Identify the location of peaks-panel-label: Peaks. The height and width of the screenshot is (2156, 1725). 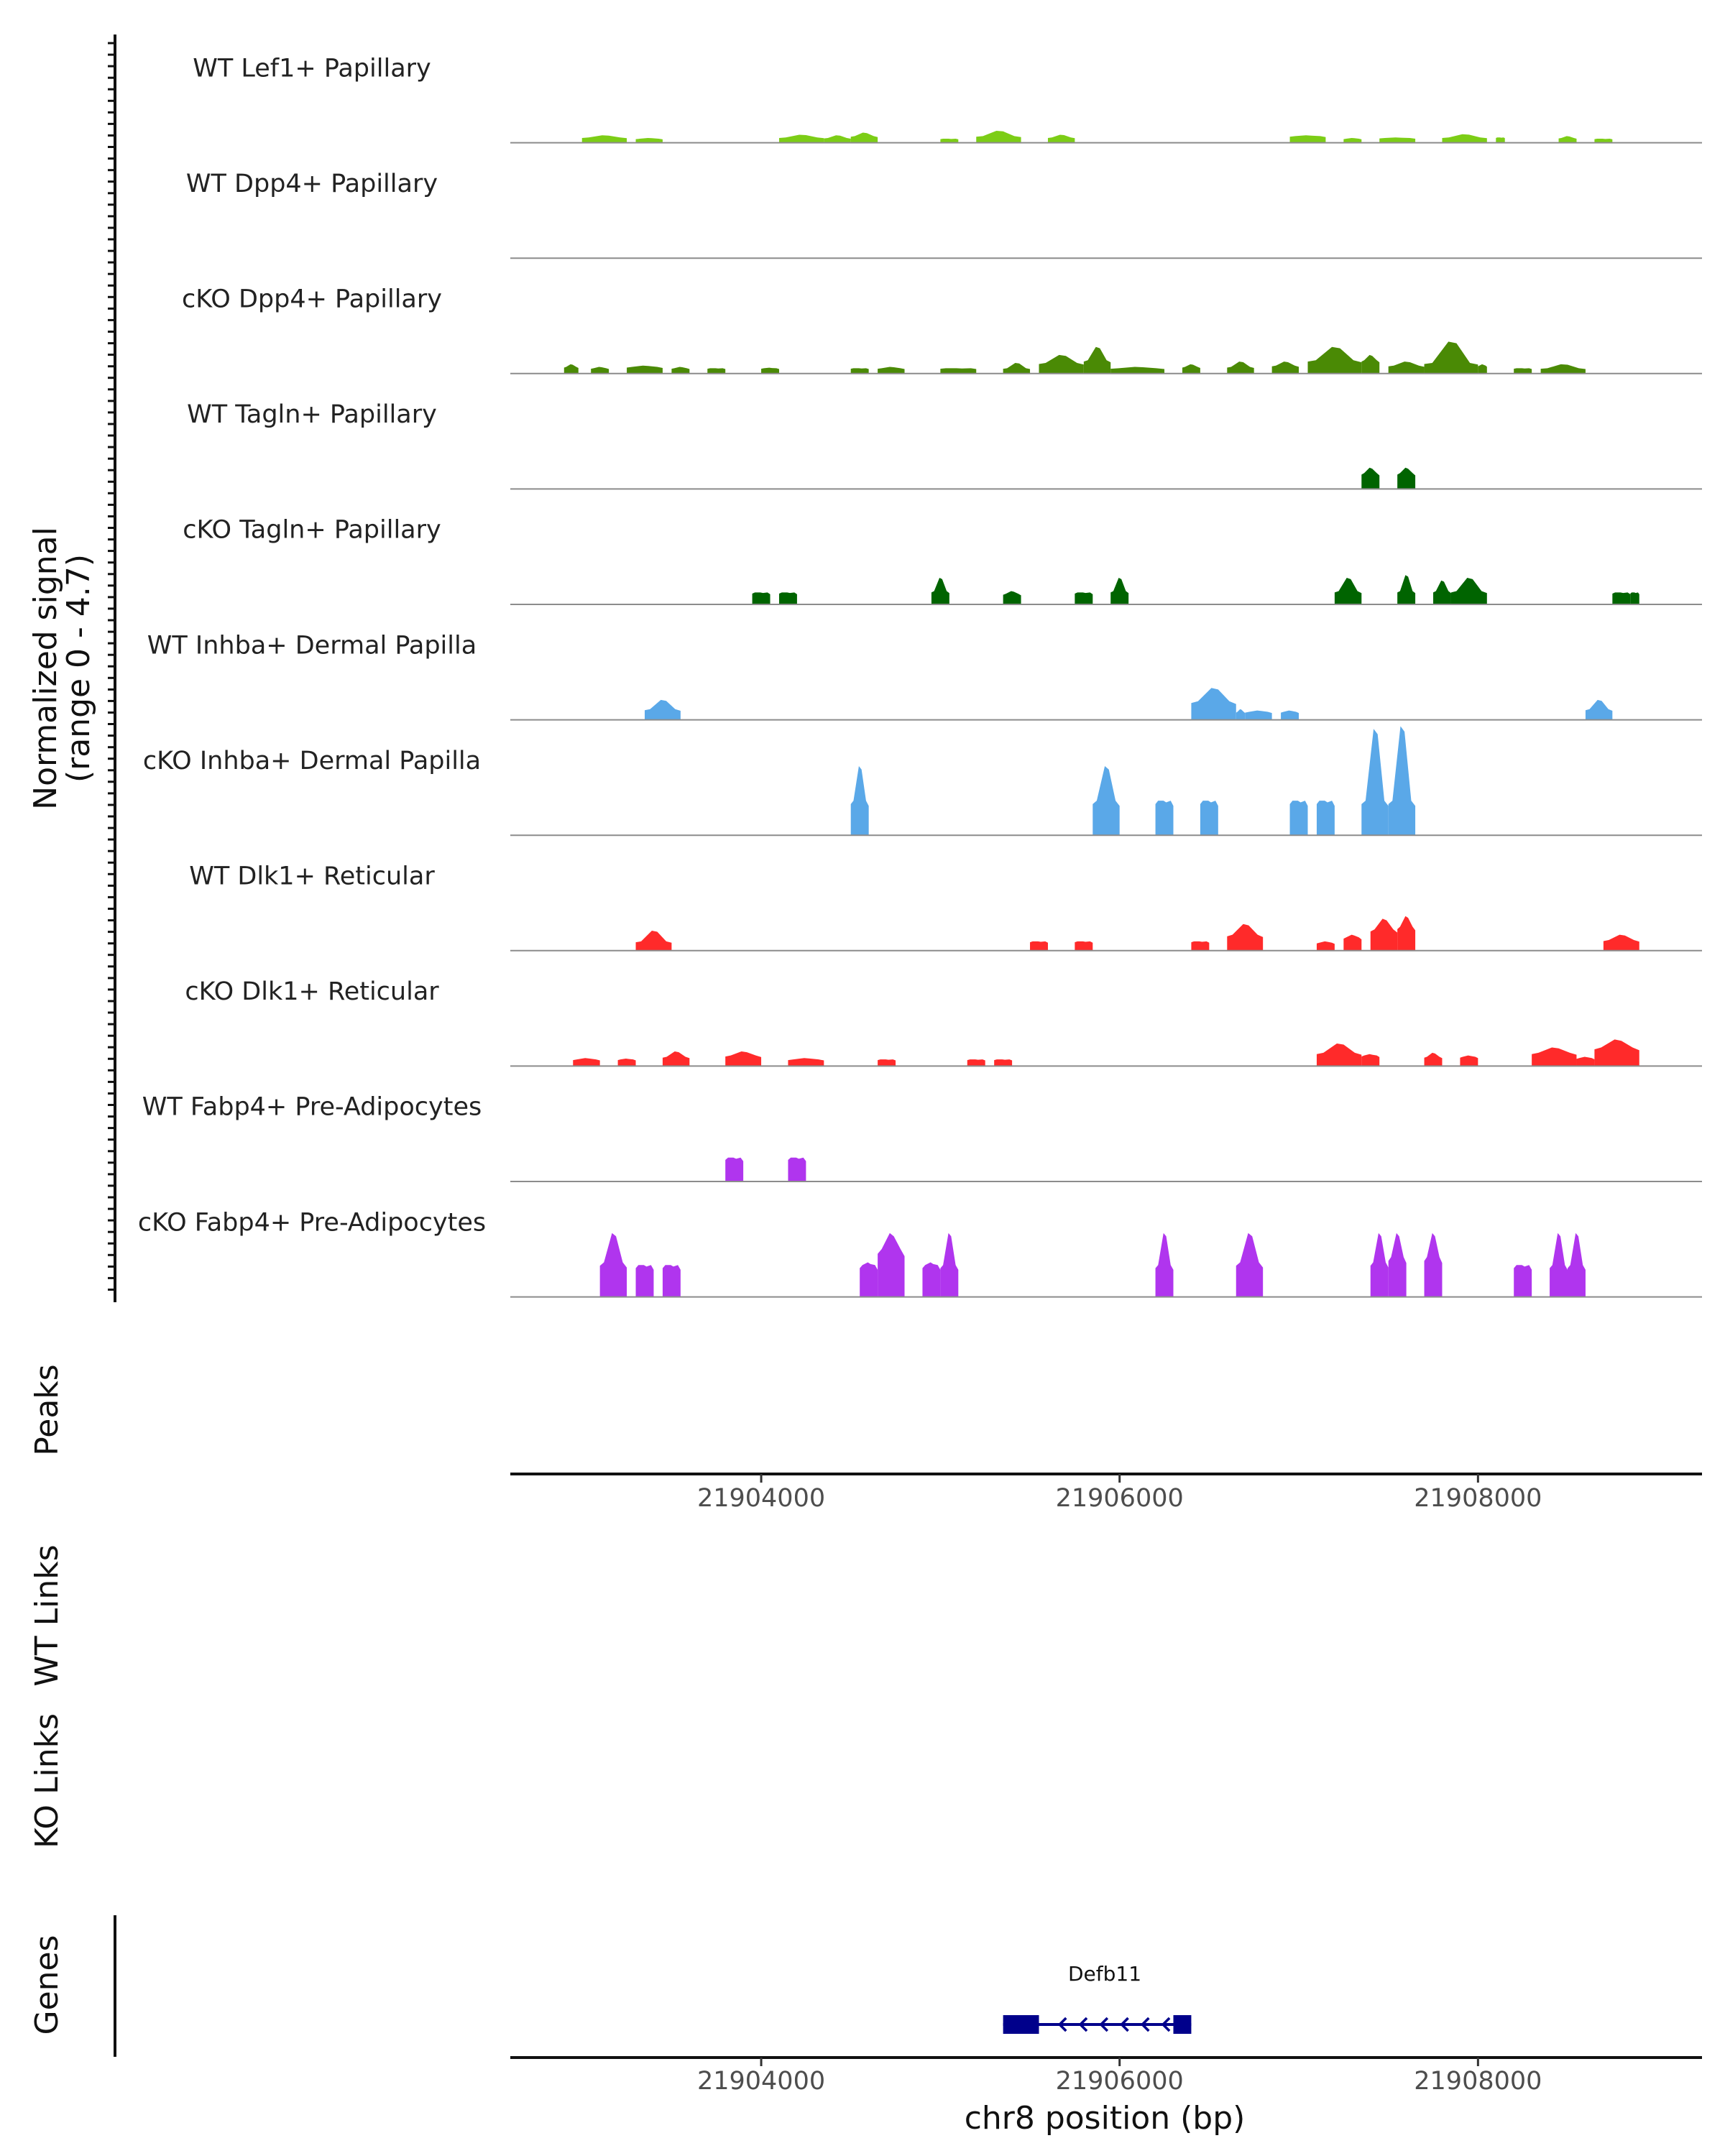
(47, 1409).